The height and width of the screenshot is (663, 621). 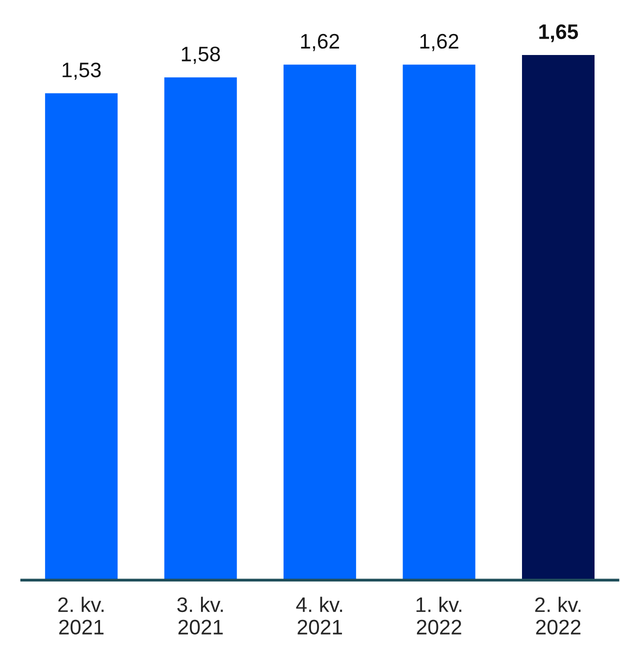 What do you see at coordinates (200, 615) in the screenshot?
I see `x-tick-label: 3. kv. 2021` at bounding box center [200, 615].